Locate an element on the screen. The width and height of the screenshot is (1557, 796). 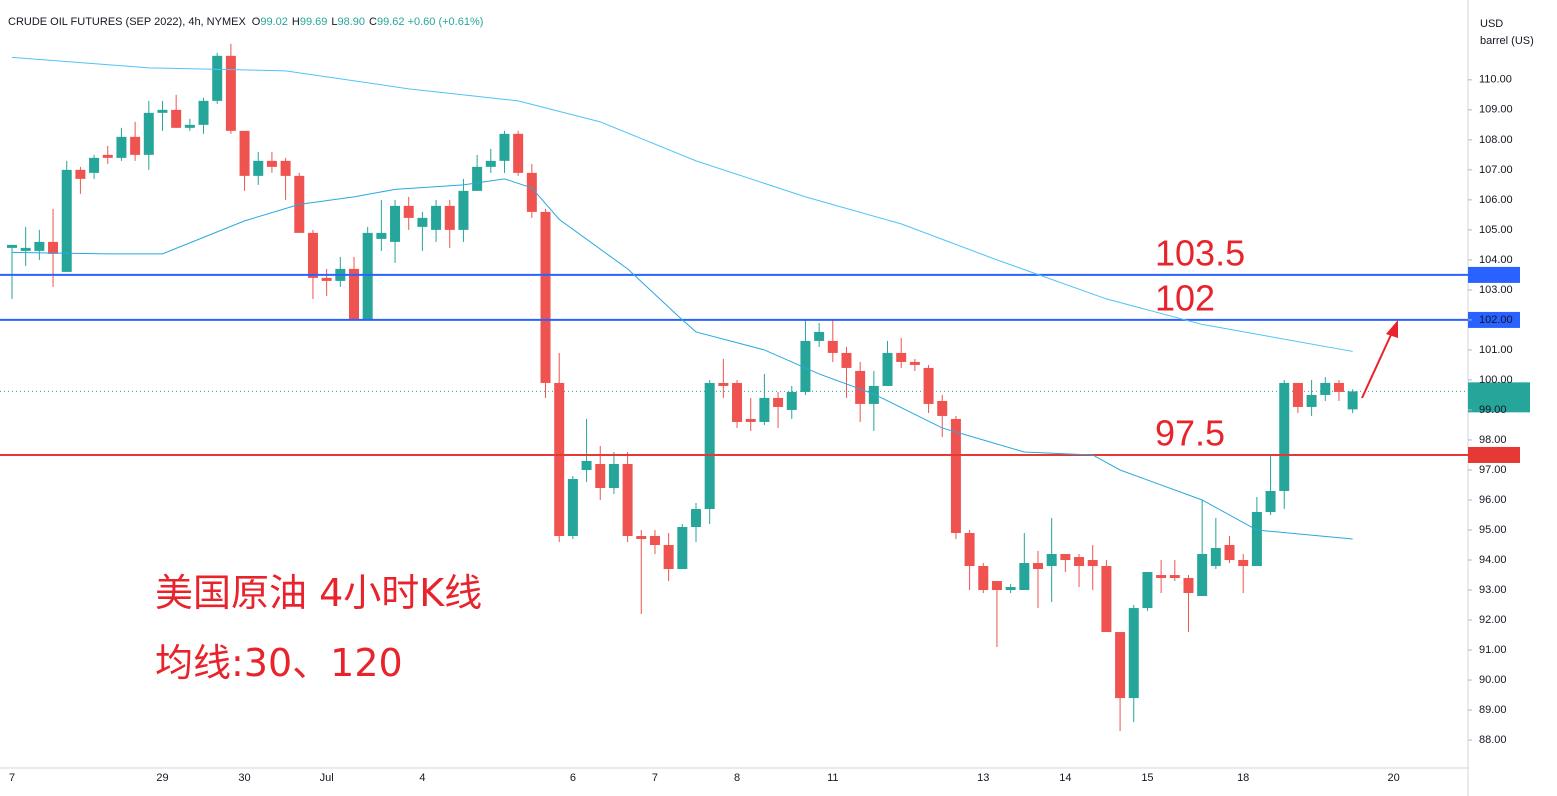
ohlc-key: C is located at coordinates (373, 22).